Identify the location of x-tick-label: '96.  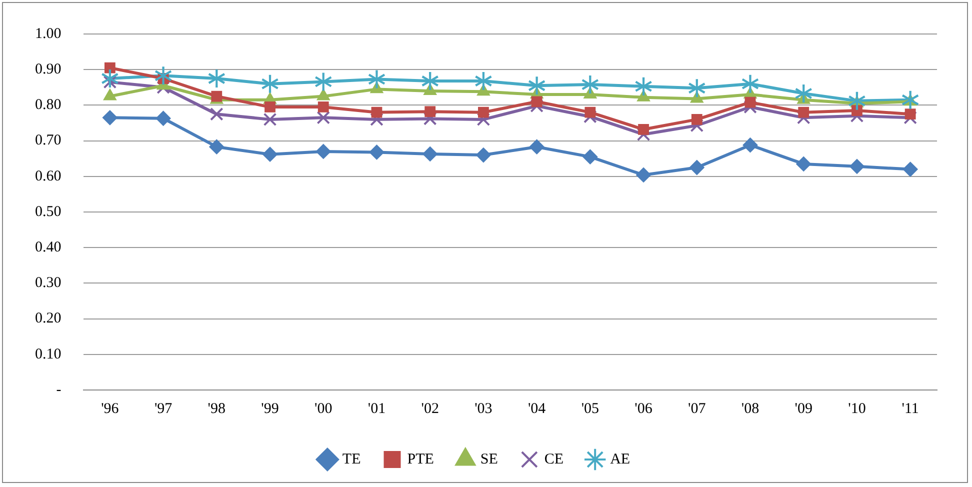
(110, 408).